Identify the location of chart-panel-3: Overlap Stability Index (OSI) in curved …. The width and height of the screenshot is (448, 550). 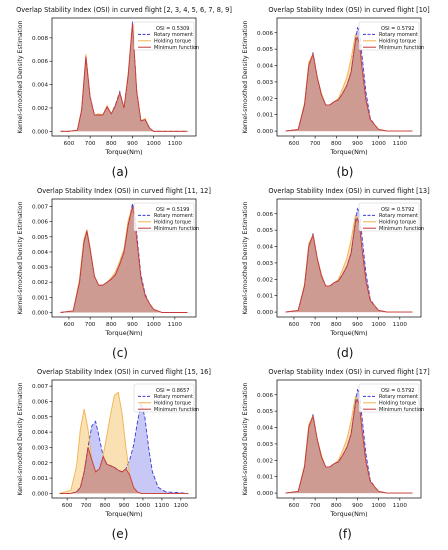
(114, 273).